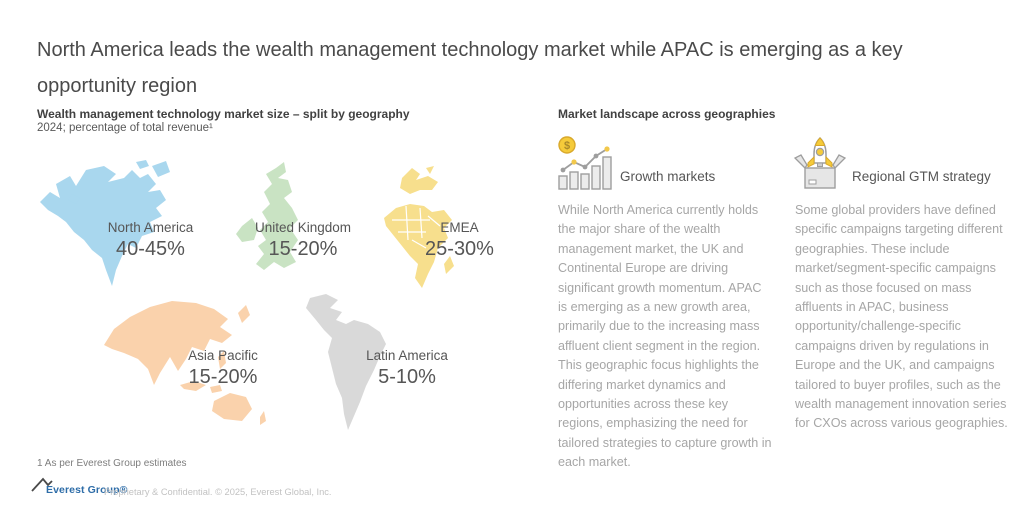  Describe the element at coordinates (459, 249) in the screenshot. I see `region-value: 25-30%` at that location.